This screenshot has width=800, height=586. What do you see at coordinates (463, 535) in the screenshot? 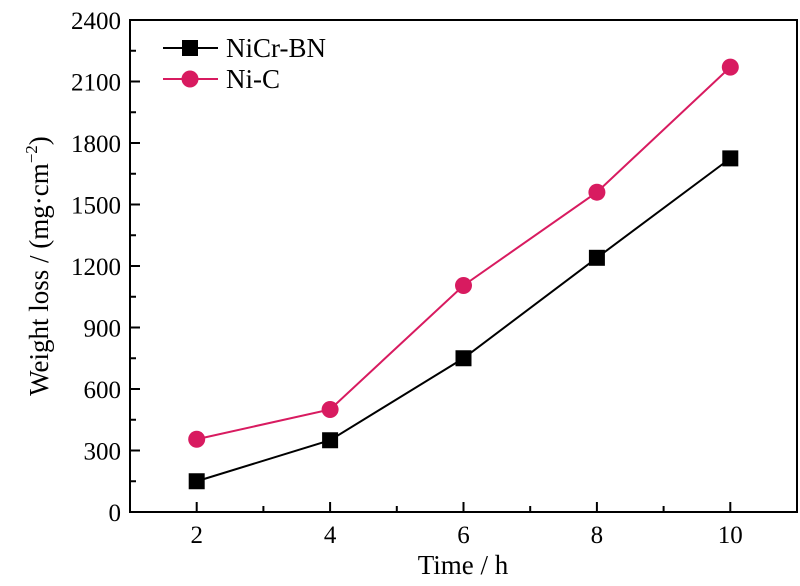
I see `x-tick-label: 6` at bounding box center [463, 535].